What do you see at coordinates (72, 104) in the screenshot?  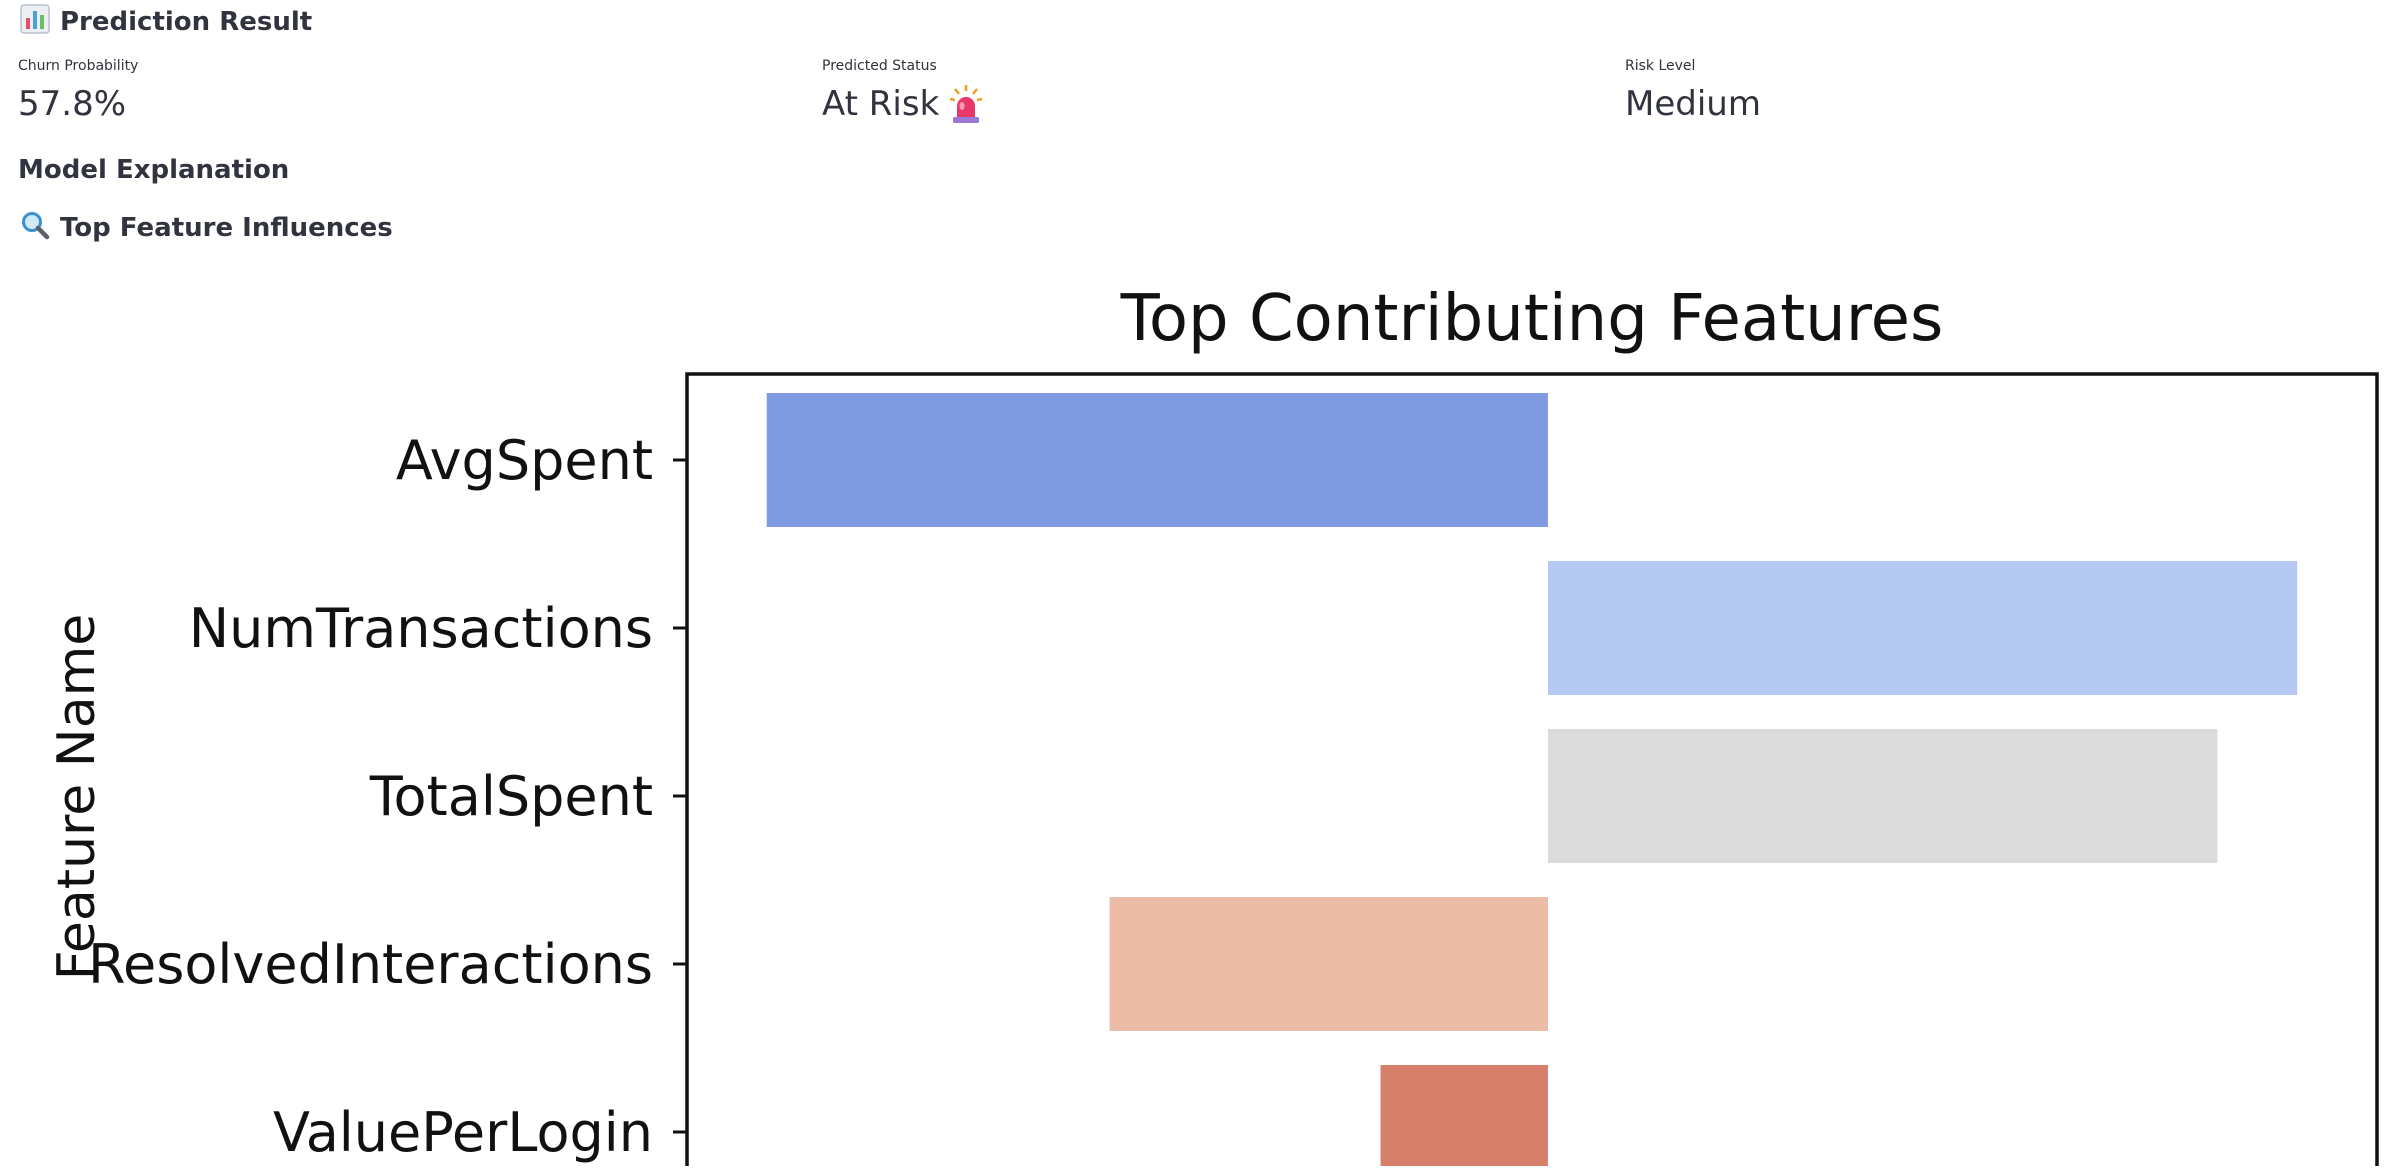 I see `metric-value: 57.8%` at bounding box center [72, 104].